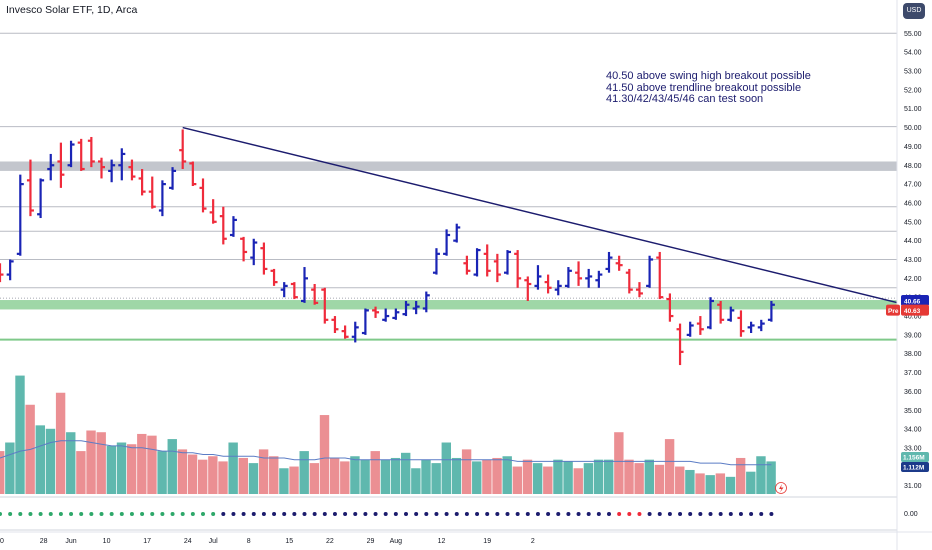  What do you see at coordinates (913, 468) in the screenshot?
I see `volume-ma-tag-label: 1.112M` at bounding box center [913, 468].